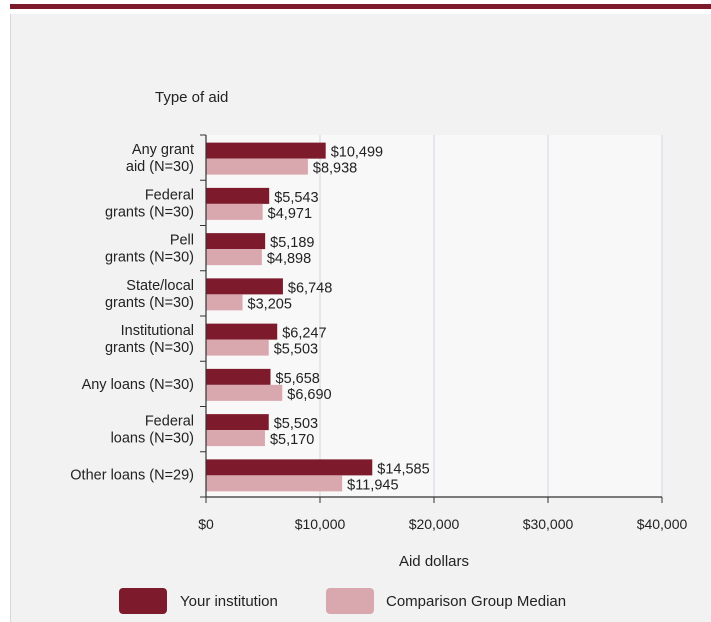  What do you see at coordinates (360, 6) in the screenshot?
I see `top-rule` at bounding box center [360, 6].